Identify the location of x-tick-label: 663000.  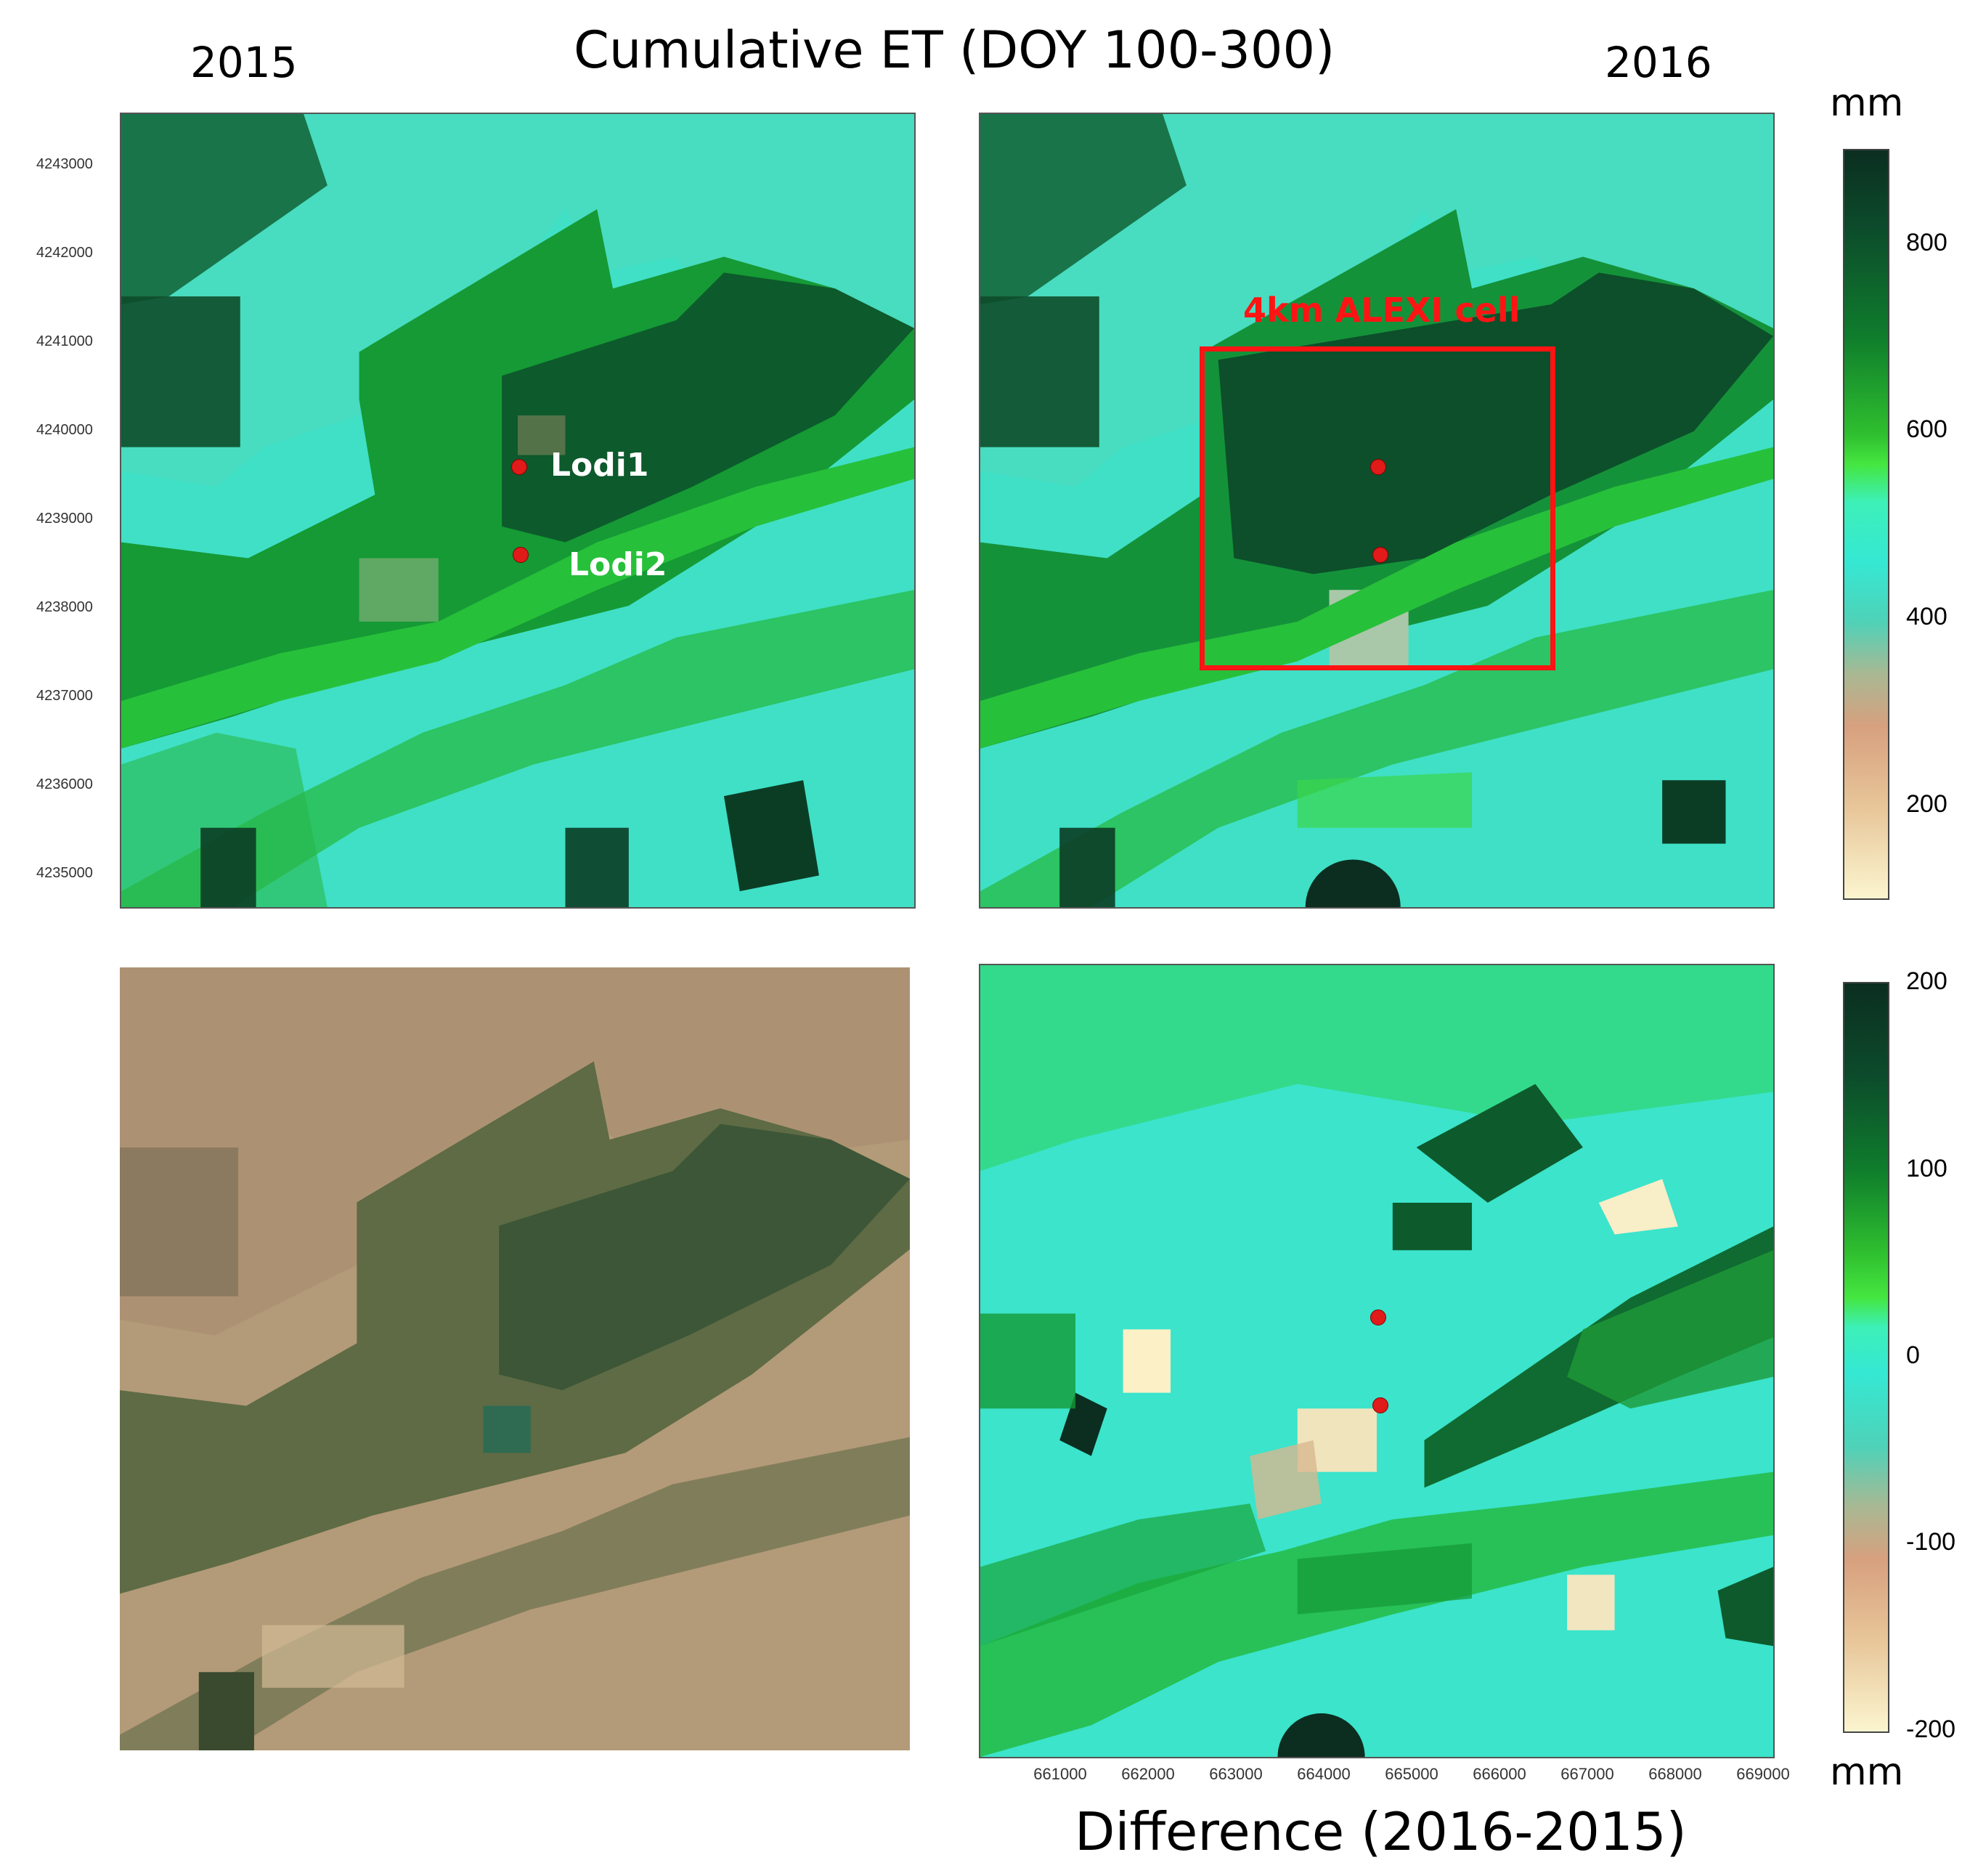
(1236, 1774).